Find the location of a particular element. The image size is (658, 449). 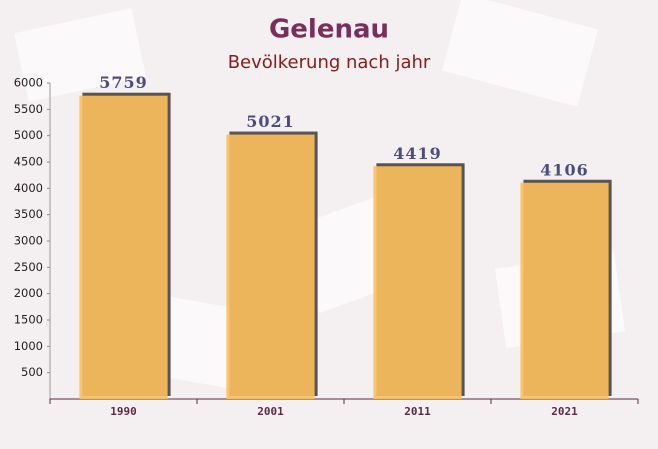

y-tick-label: 5500 is located at coordinates (28, 109).